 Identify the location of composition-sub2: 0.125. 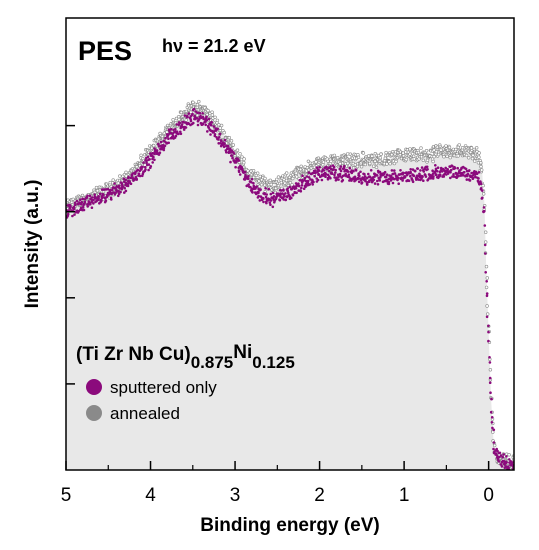
(273, 362).